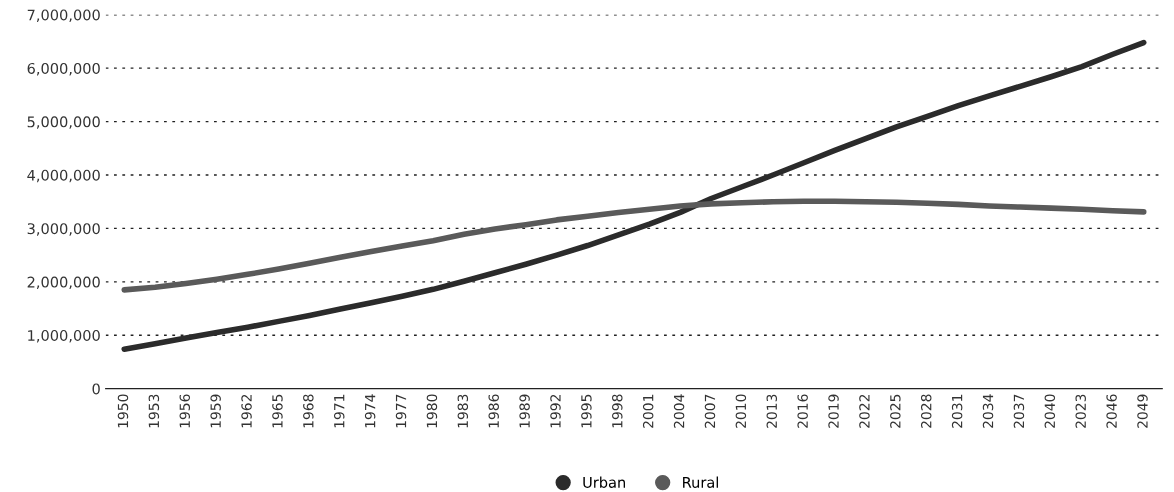 The image size is (1174, 492). I want to click on y-tick-label: 1,000,000, so click(64, 336).